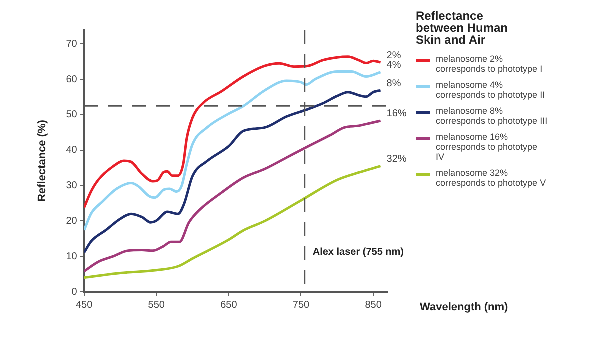 Image resolution: width=600 pixels, height=338 pixels. What do you see at coordinates (373, 305) in the screenshot?
I see `x-tick-label: 850` at bounding box center [373, 305].